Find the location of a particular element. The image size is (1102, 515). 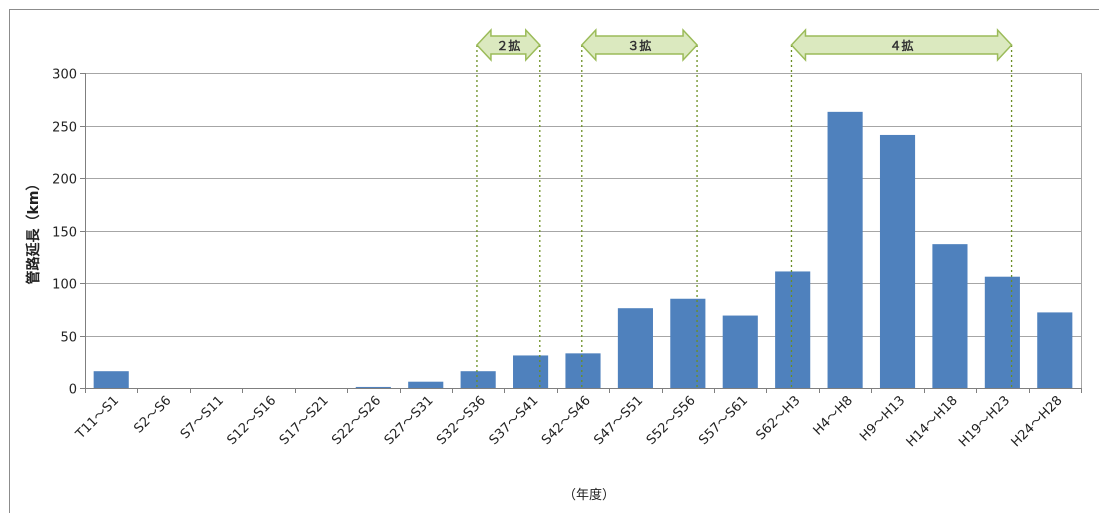

y-tick-label: 100 is located at coordinates (64, 285).